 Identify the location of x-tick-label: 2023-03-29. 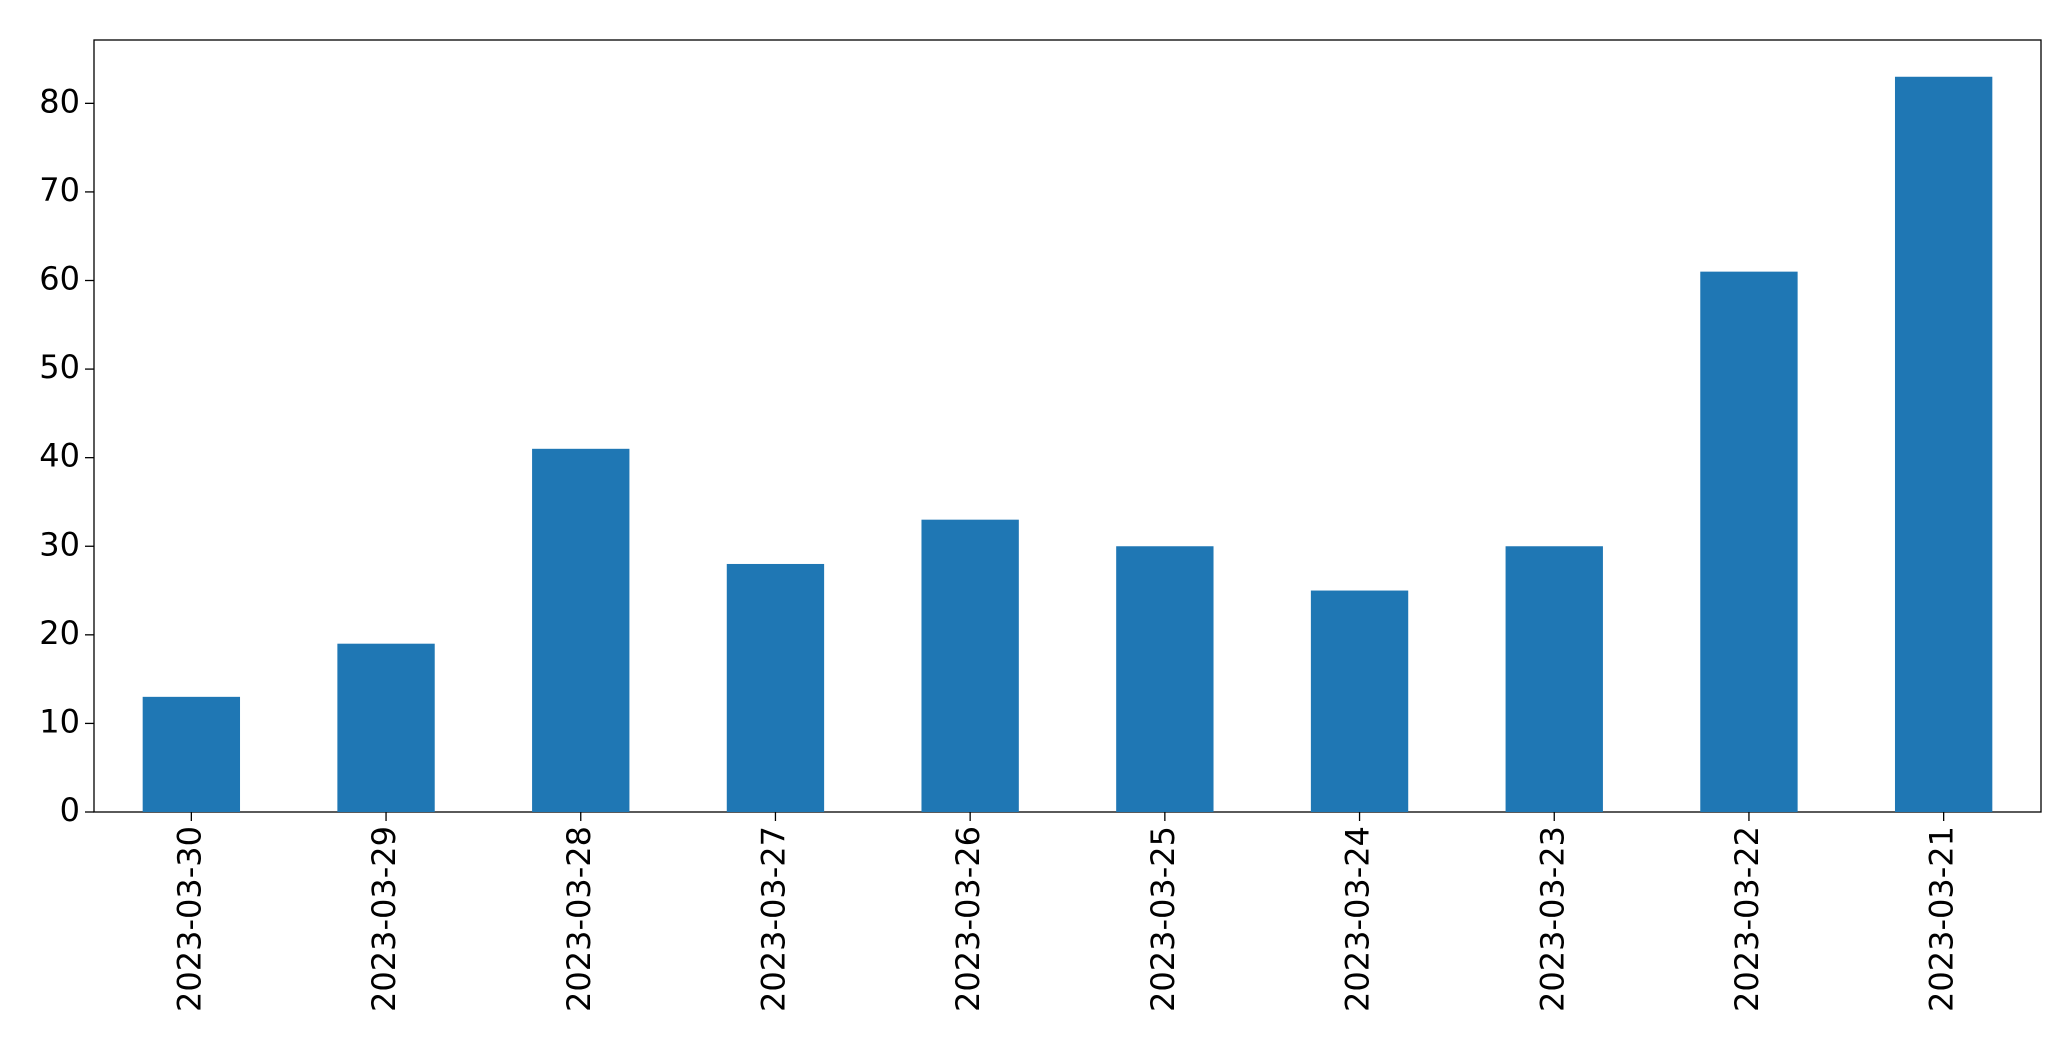
(384, 919).